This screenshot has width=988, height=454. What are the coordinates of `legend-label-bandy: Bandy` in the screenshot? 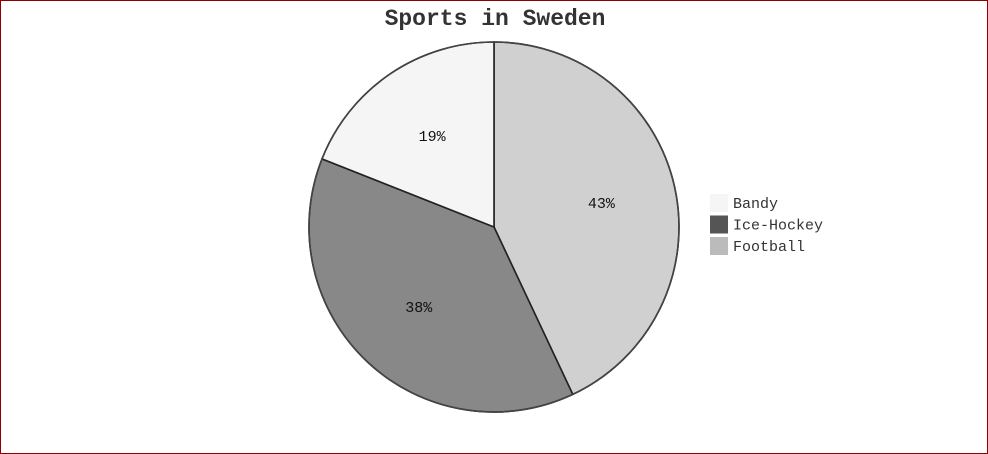 It's located at (755, 204).